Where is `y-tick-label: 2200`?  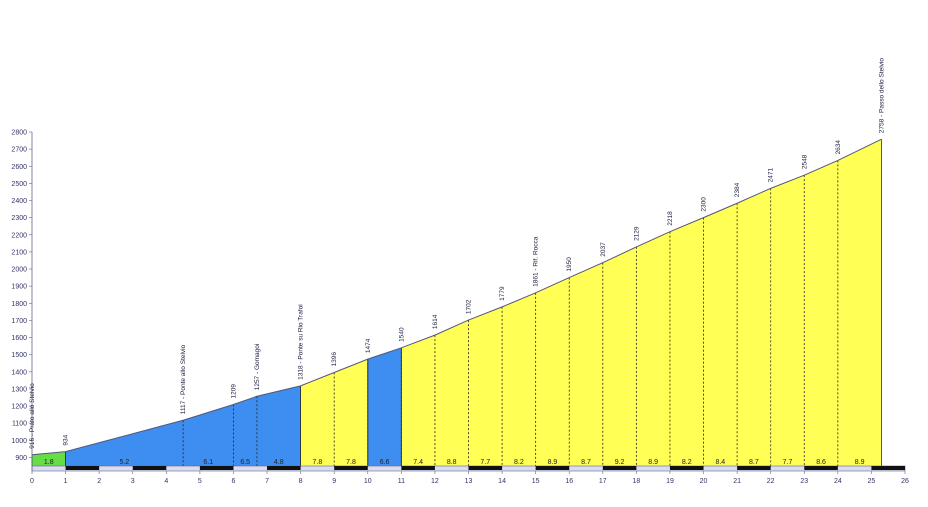 y-tick-label: 2200 is located at coordinates (19, 235).